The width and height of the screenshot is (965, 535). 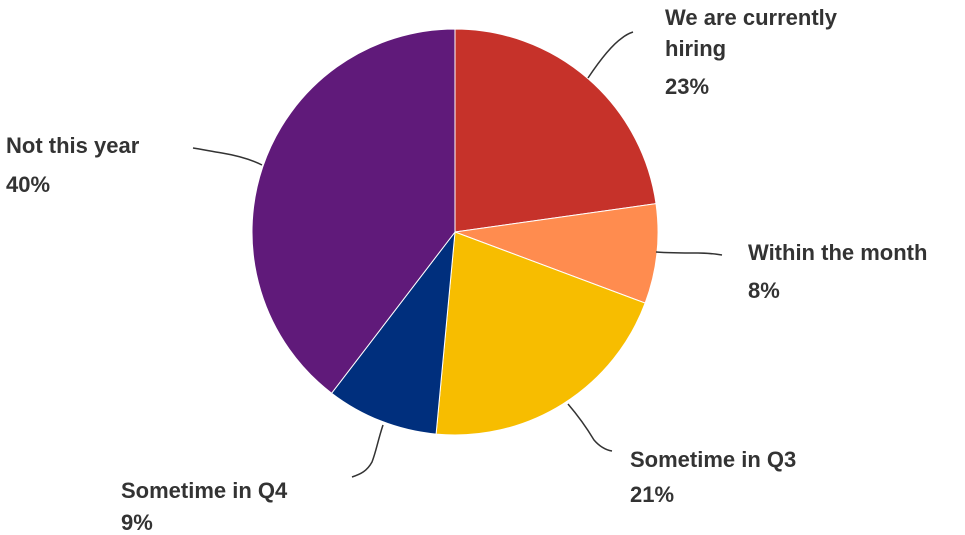 What do you see at coordinates (689, 253) in the screenshot?
I see `leader-line-within-month` at bounding box center [689, 253].